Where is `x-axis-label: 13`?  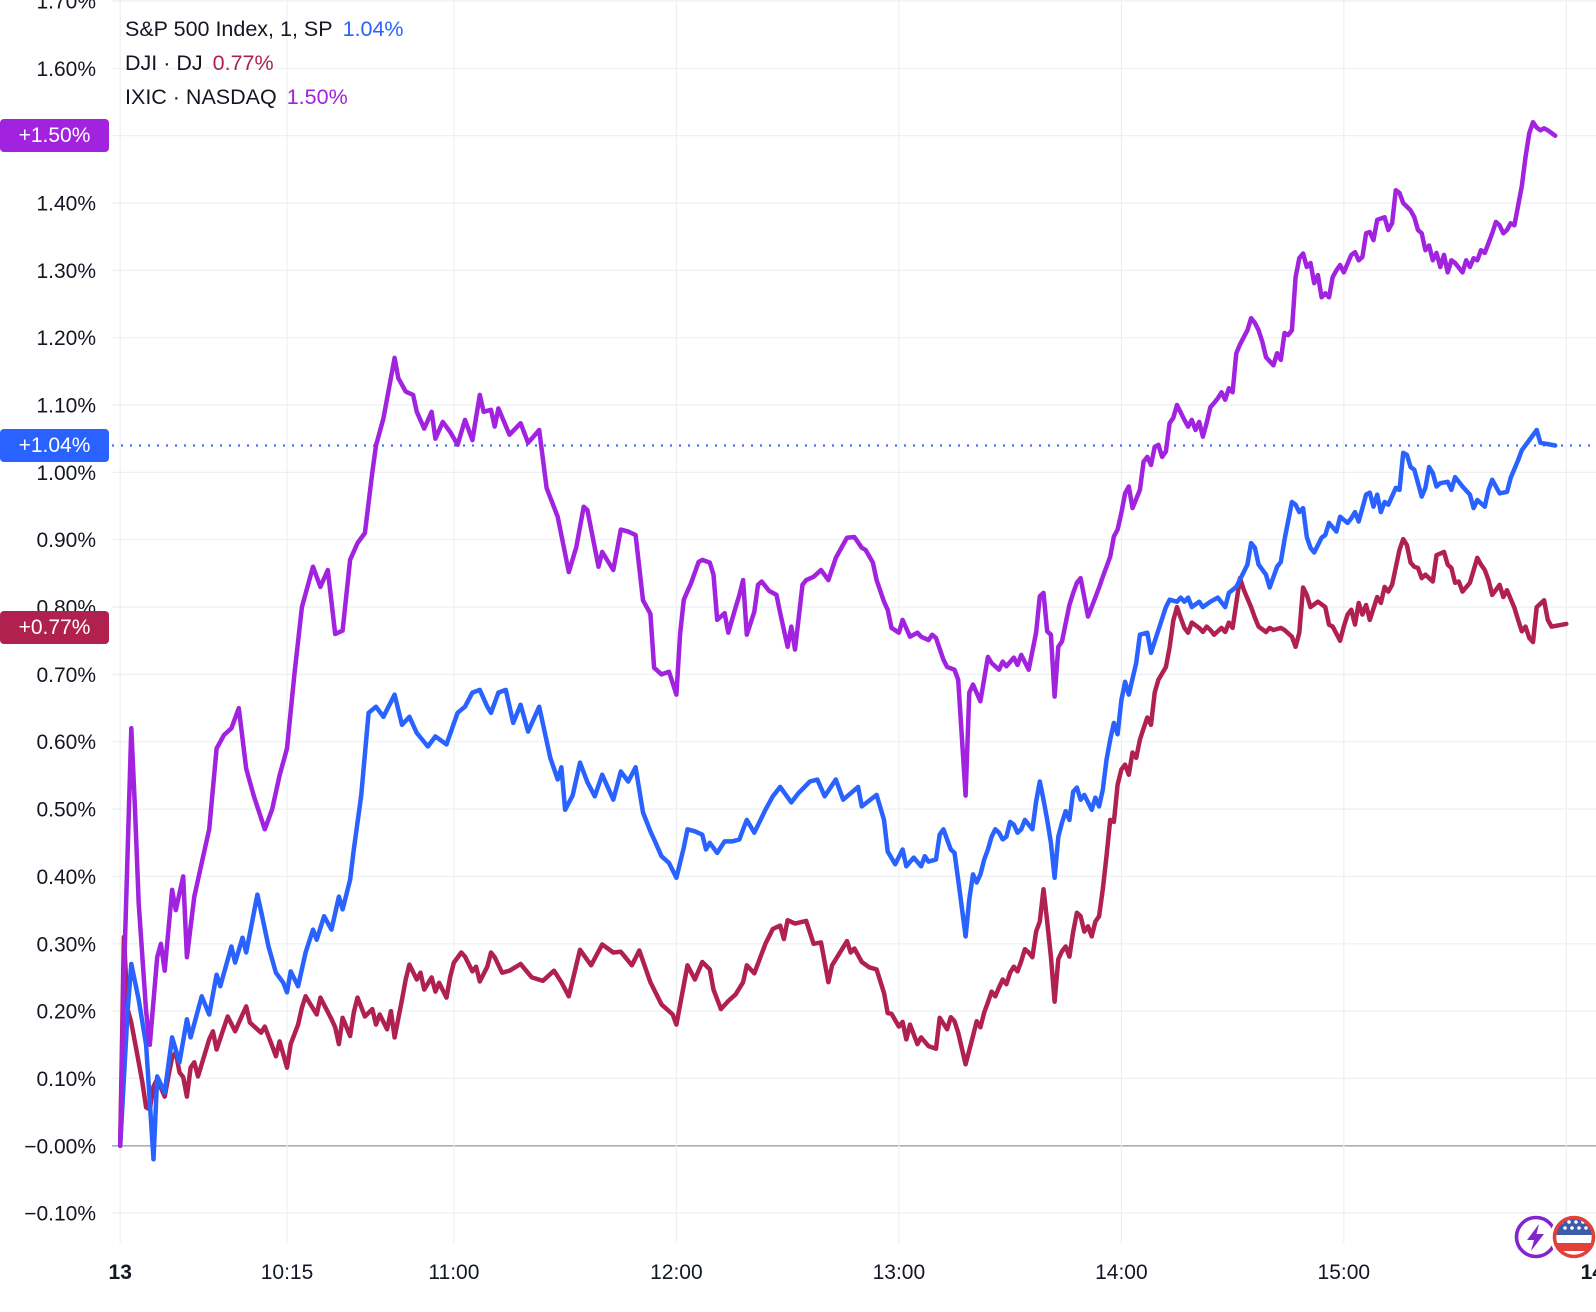 x-axis-label: 13 is located at coordinates (120, 1272).